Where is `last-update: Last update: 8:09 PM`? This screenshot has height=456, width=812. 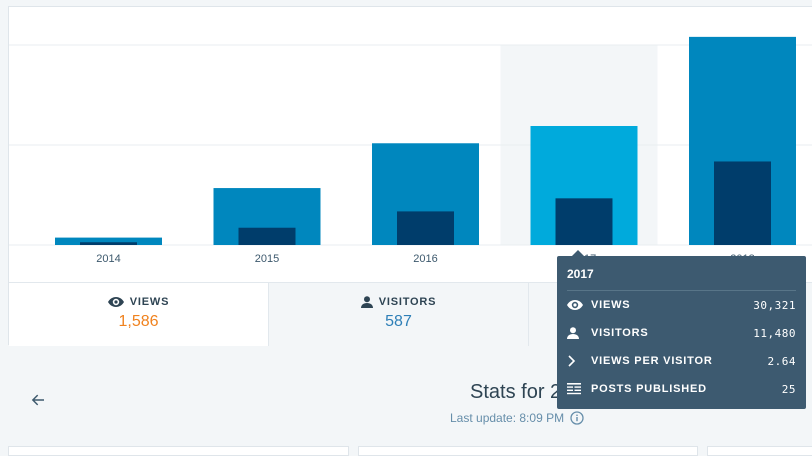 last-update: Last update: 8:09 PM is located at coordinates (517, 418).